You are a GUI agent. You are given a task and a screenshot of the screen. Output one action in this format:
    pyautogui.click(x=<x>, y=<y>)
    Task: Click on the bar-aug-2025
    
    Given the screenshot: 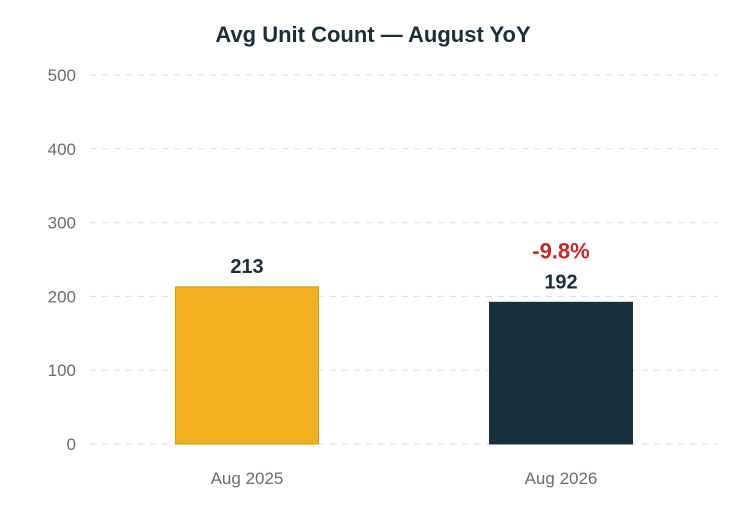 What is the action you would take?
    pyautogui.click(x=247, y=365)
    